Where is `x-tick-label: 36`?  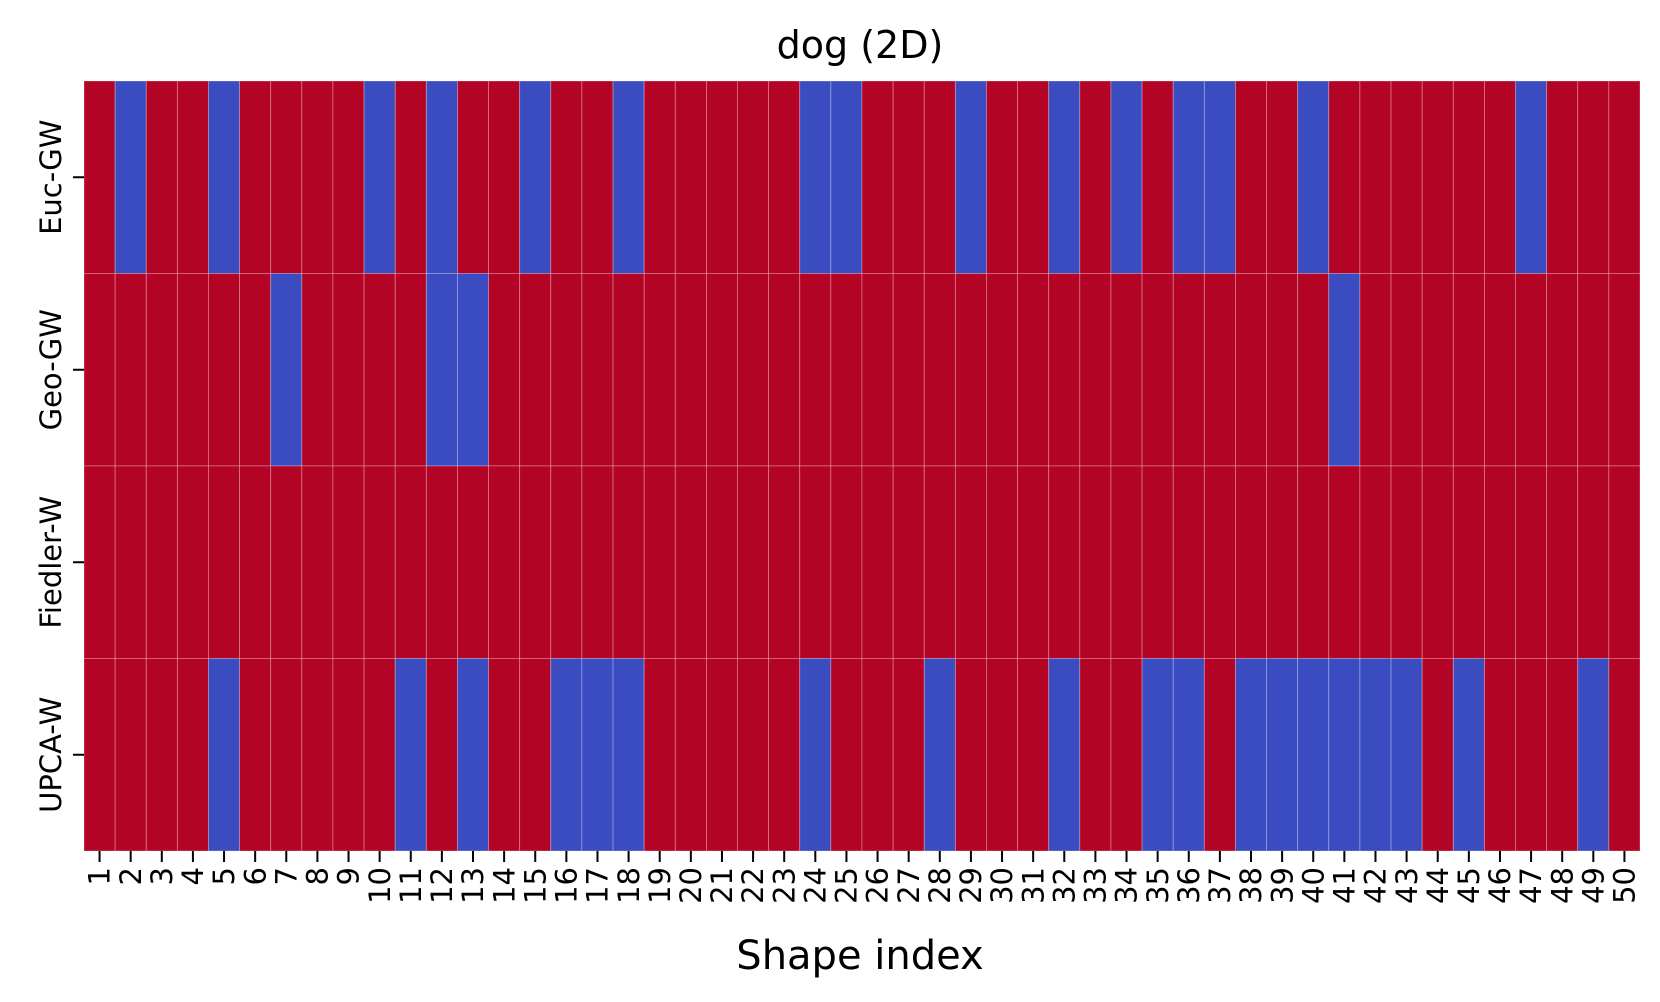 x-tick-label: 36 is located at coordinates (1189, 885).